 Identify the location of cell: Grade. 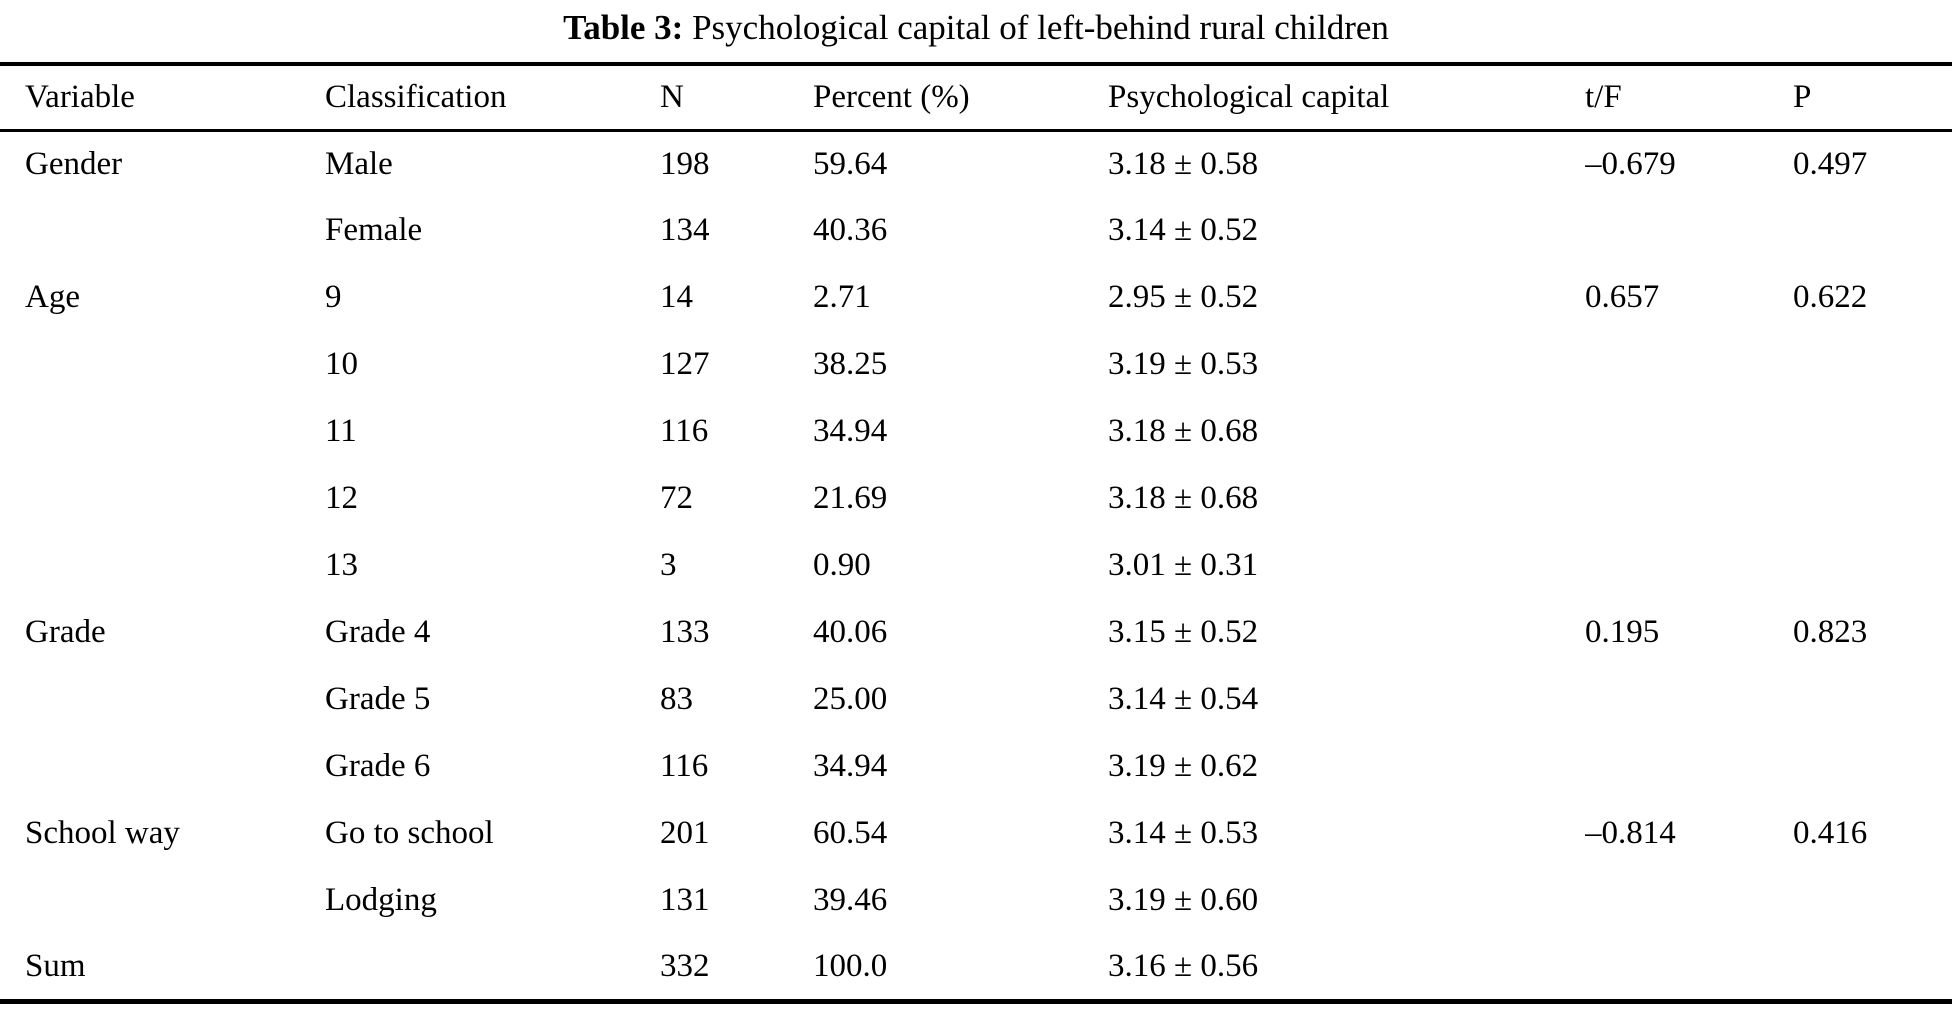
(65, 632).